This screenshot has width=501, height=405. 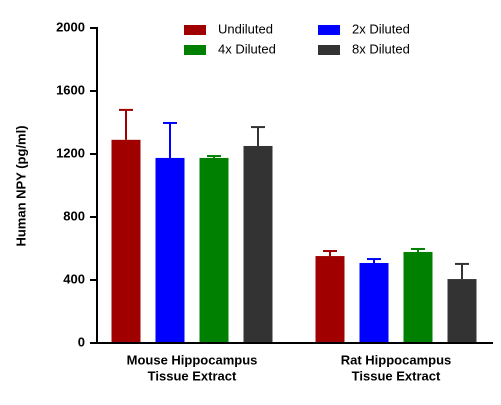 I want to click on y-tick-label: 800, so click(x=74, y=215).